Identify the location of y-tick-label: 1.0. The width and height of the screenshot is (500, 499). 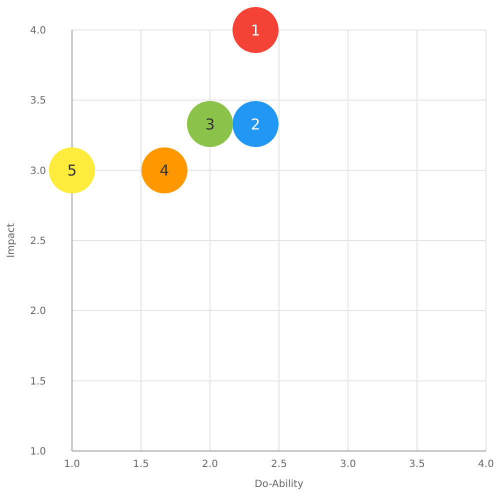
(38, 452).